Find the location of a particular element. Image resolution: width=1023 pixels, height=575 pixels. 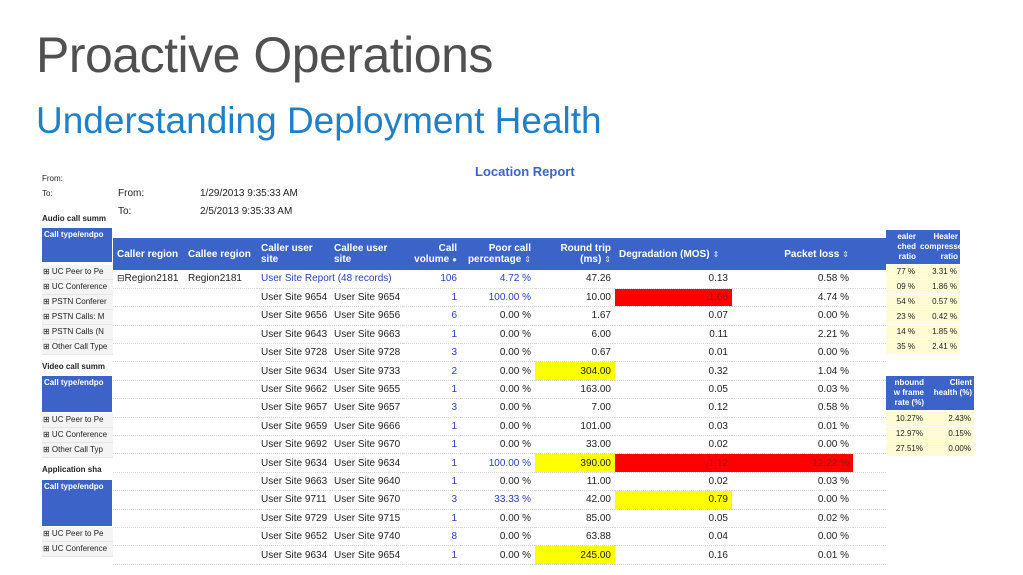

bg-video-metric-header: Client health (%) is located at coordinates (950, 393).